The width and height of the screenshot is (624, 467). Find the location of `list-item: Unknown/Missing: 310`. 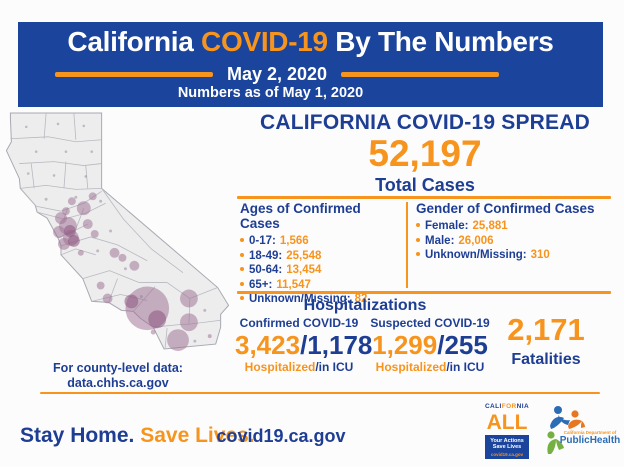

list-item: Unknown/Missing: 310 is located at coordinates (514, 255).